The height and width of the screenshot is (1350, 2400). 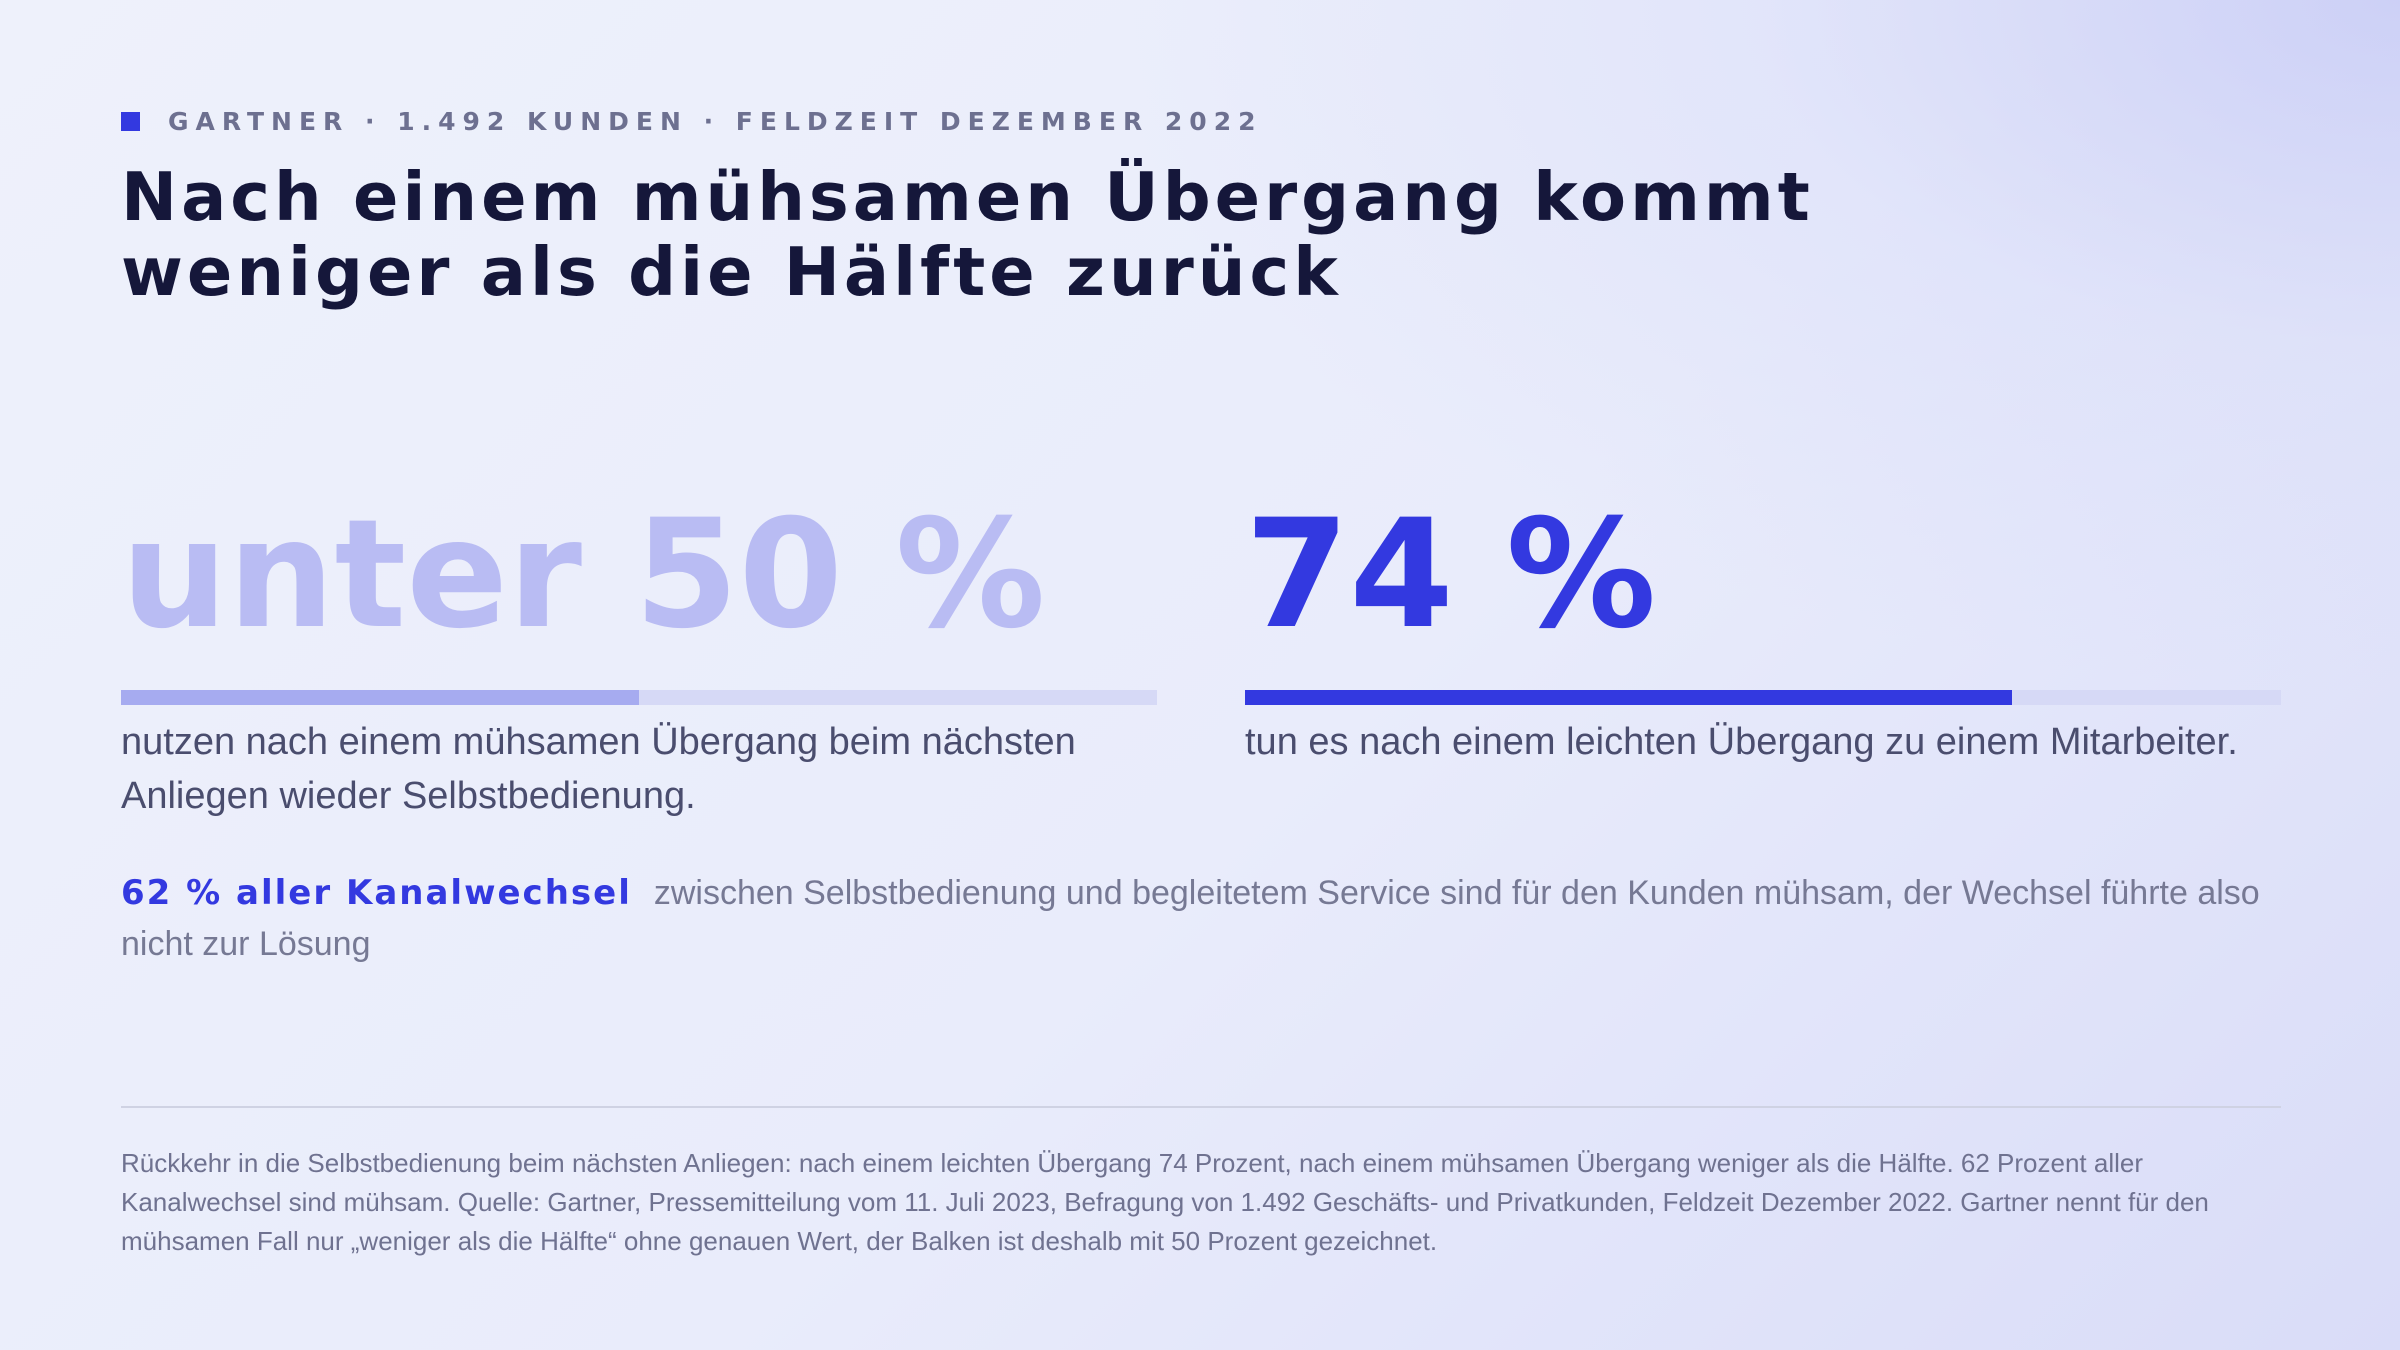 What do you see at coordinates (967, 197) in the screenshot?
I see `title-line-1: Nach einem mühsamen Übergang kommt` at bounding box center [967, 197].